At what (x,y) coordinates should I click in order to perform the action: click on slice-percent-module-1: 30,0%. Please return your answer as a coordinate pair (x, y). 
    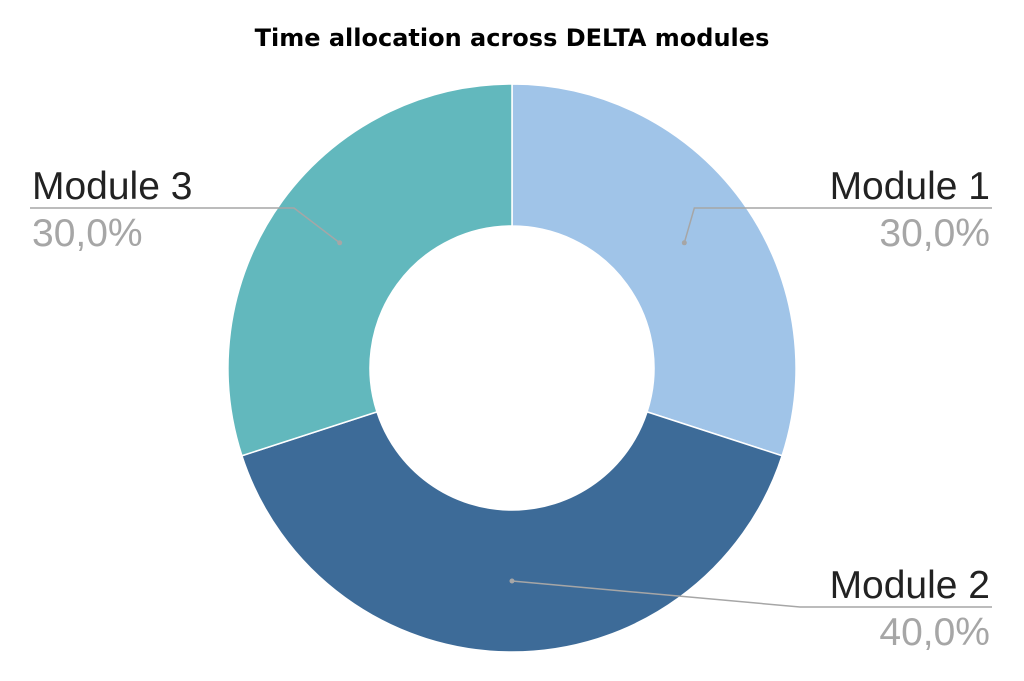
    Looking at the image, I should click on (934, 233).